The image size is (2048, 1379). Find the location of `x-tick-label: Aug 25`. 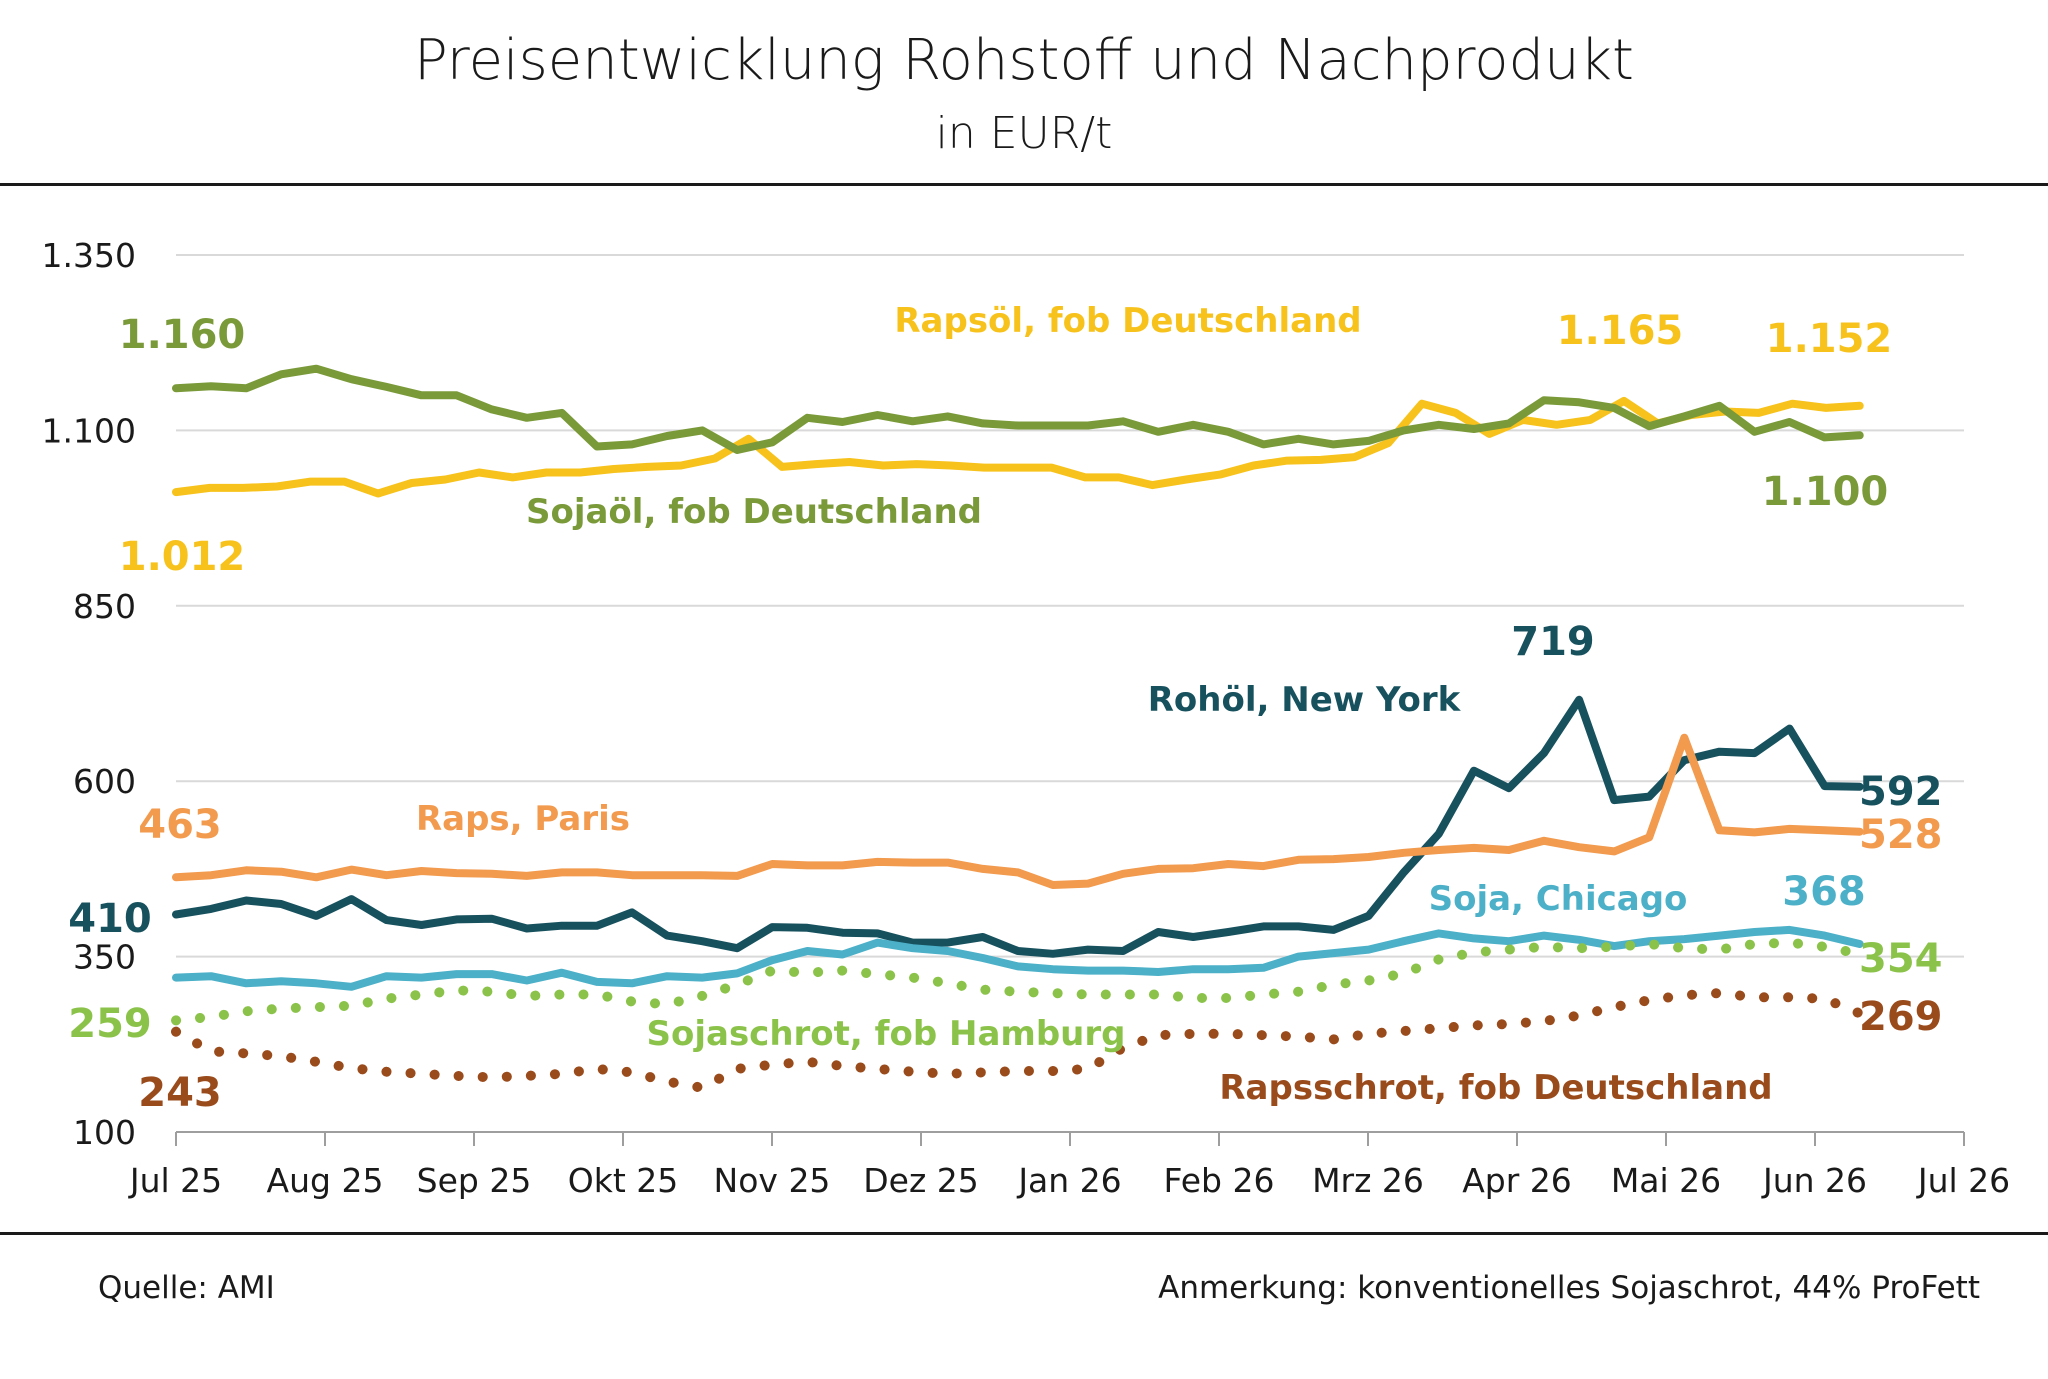

x-tick-label: Aug 25 is located at coordinates (325, 1180).